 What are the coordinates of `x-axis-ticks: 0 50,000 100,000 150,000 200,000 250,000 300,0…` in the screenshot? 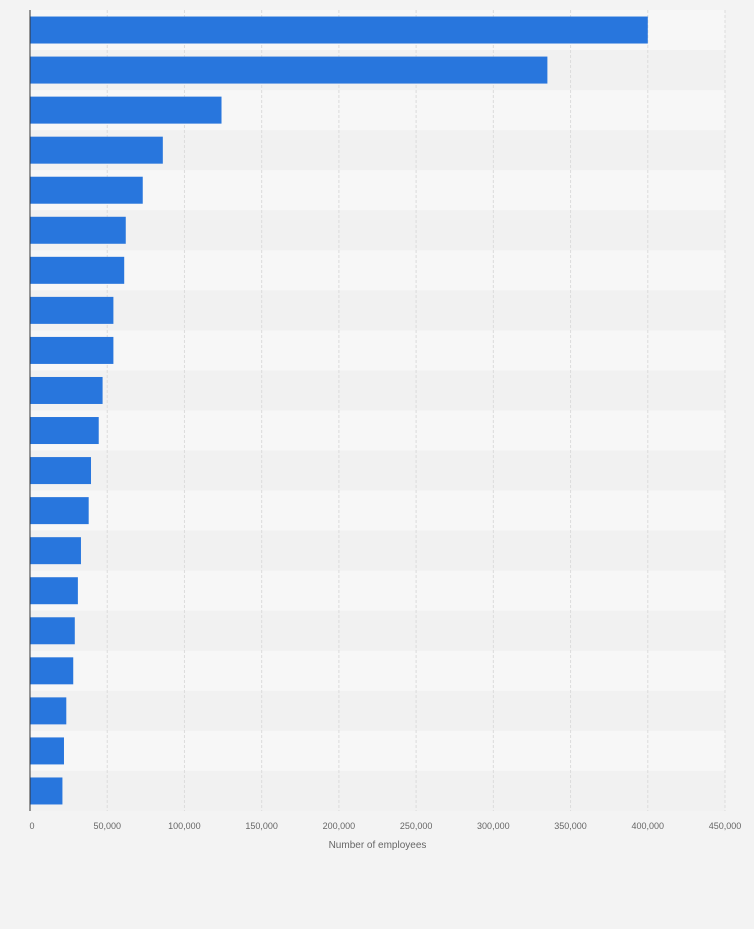 It's located at (385, 826).